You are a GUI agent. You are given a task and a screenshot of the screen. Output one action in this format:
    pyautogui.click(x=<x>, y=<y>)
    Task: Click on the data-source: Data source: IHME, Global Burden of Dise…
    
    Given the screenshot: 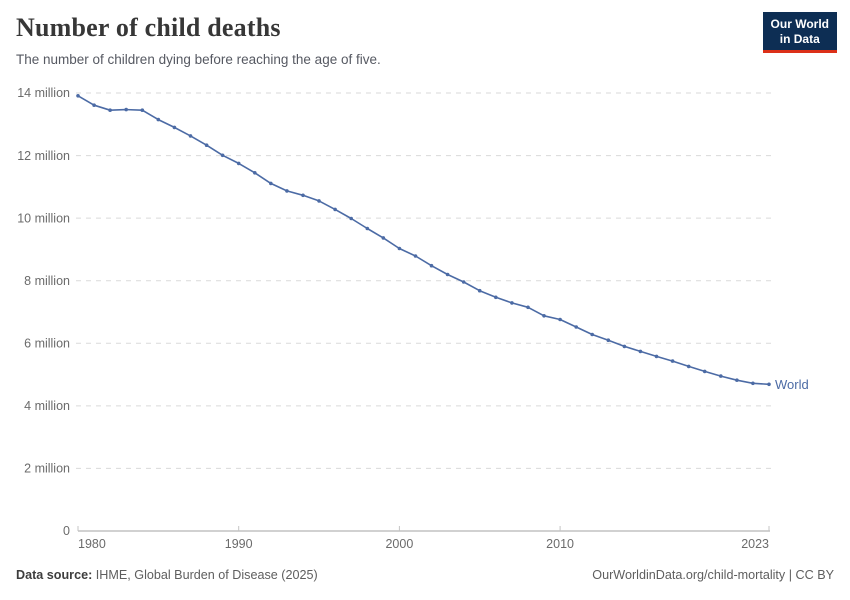 What is the action you would take?
    pyautogui.click(x=167, y=575)
    